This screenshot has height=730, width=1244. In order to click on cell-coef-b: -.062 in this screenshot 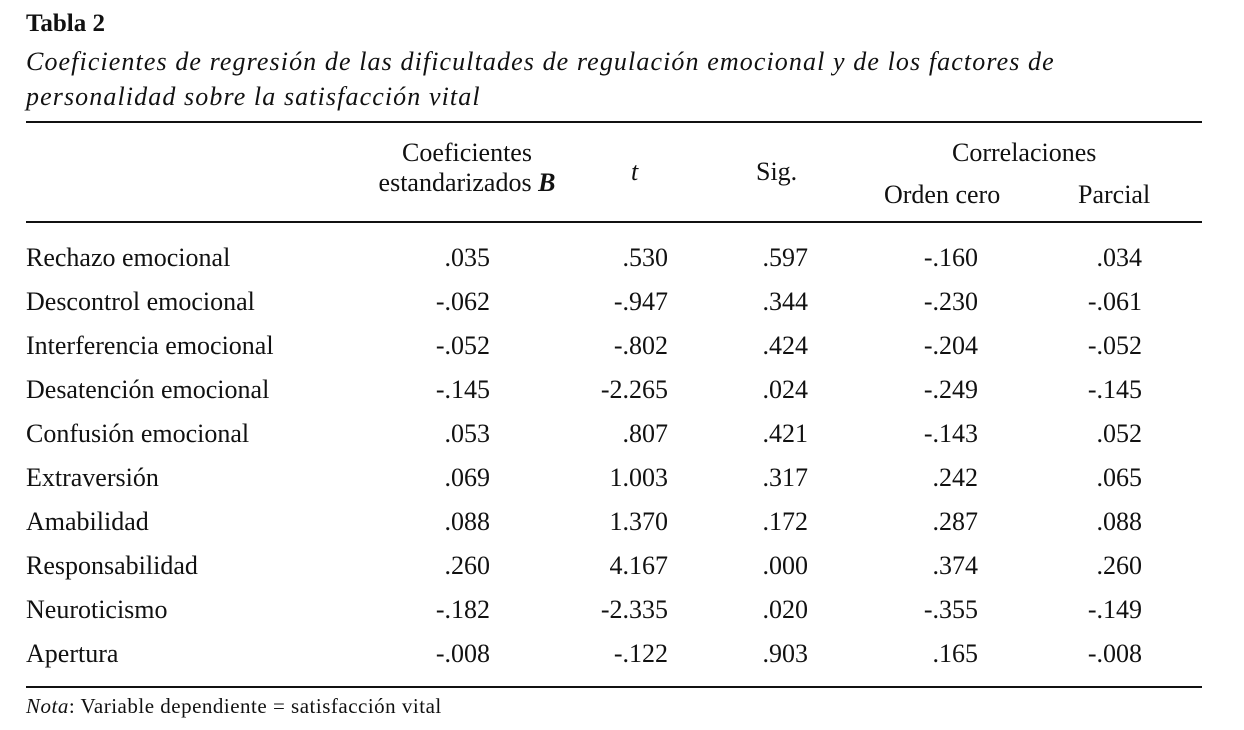, I will do `click(462, 301)`.